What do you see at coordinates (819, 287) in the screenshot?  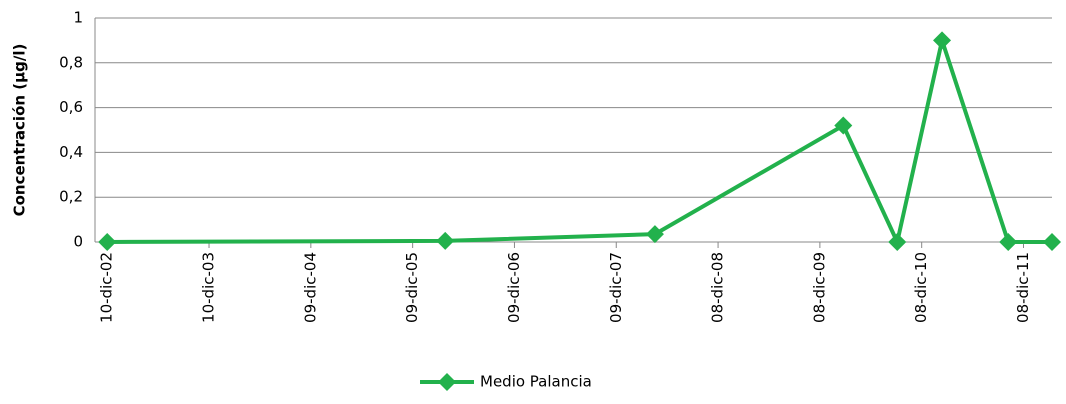 I see `x-tick-label: 08-dic-09` at bounding box center [819, 287].